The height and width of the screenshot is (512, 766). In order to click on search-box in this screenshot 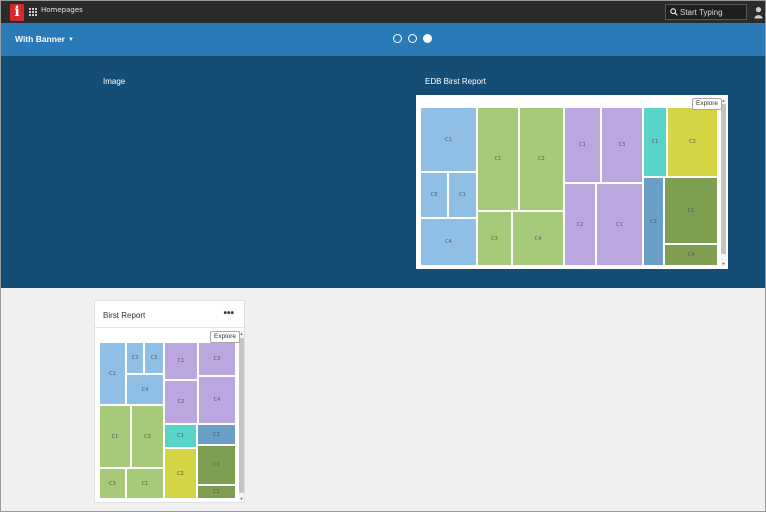, I will do `click(706, 12)`.